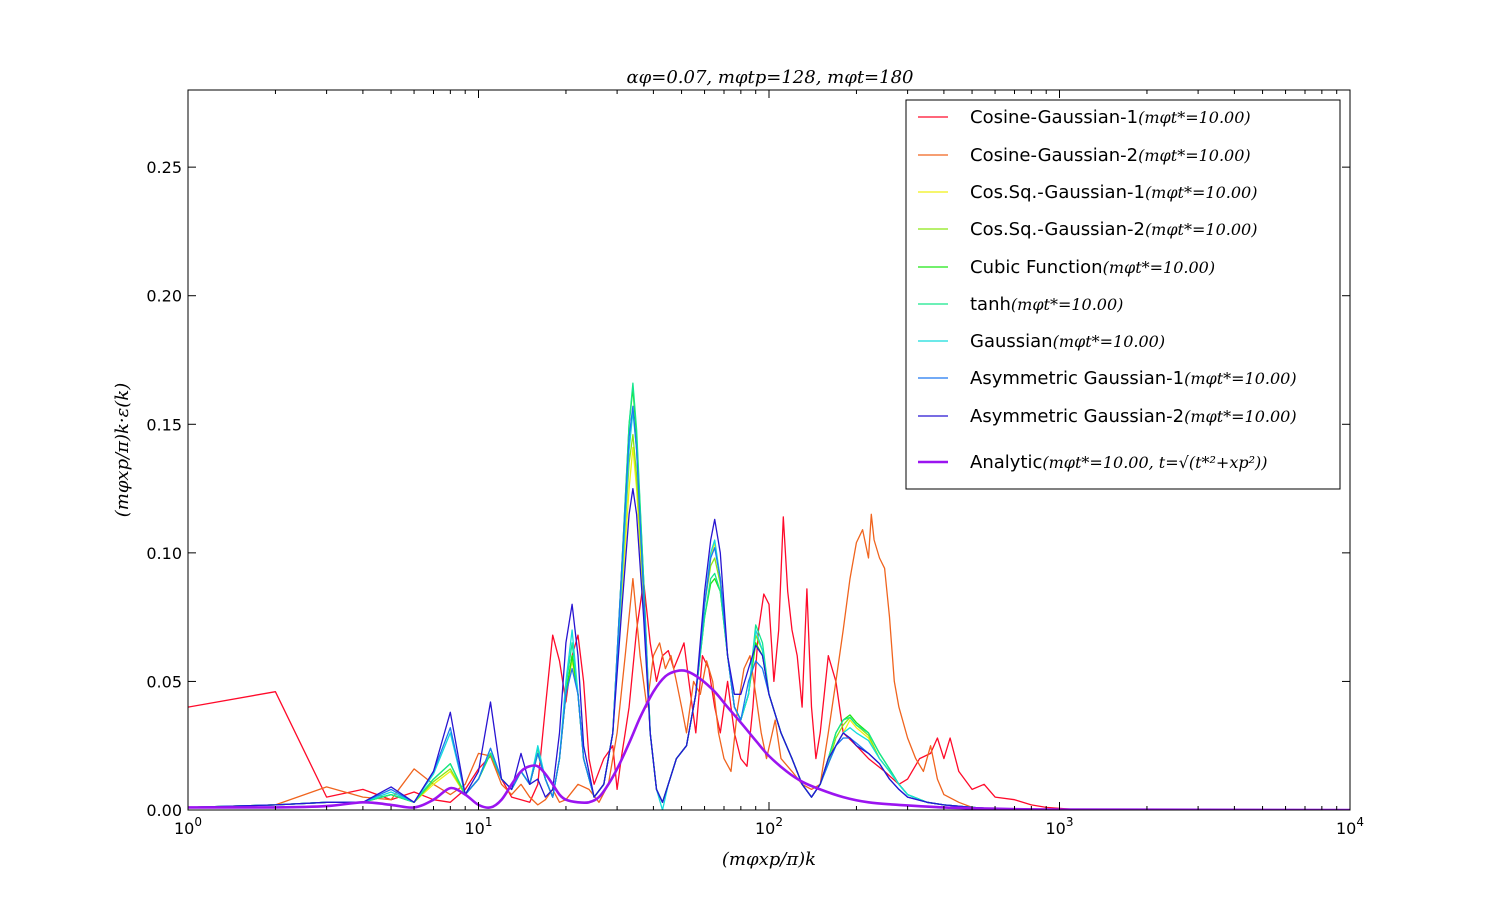  I want to click on legend-label: Cos.Sq.-Gaussian-1(mφt*=10.00), so click(1113, 192).